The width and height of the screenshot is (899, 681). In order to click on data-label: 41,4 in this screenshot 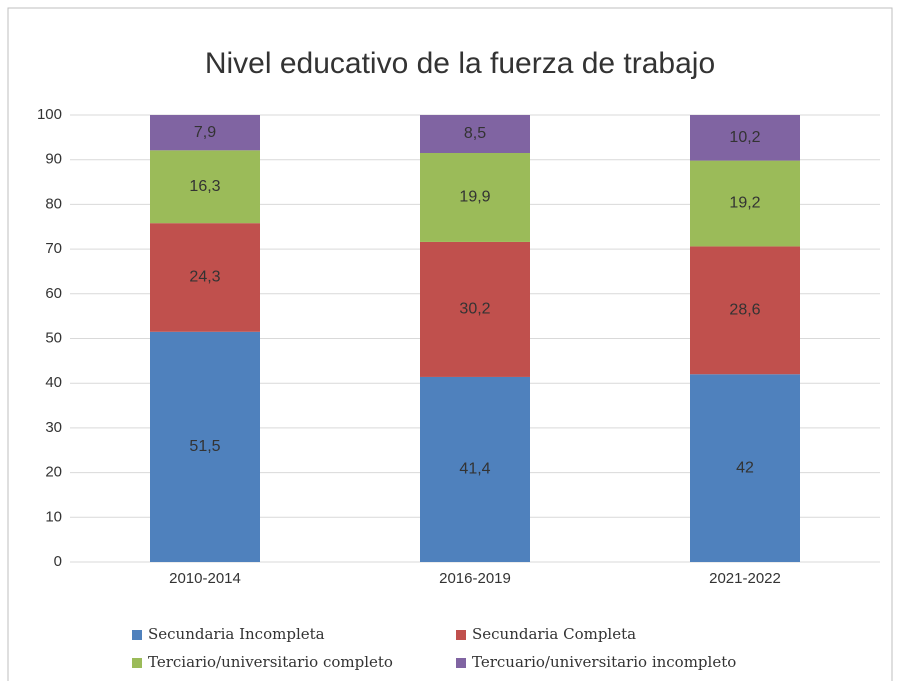, I will do `click(474, 469)`.